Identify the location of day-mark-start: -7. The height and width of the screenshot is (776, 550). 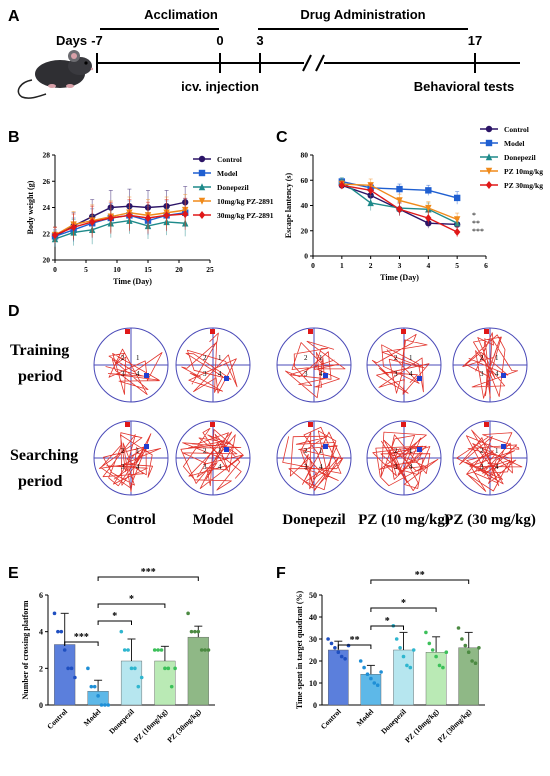
(97, 40).